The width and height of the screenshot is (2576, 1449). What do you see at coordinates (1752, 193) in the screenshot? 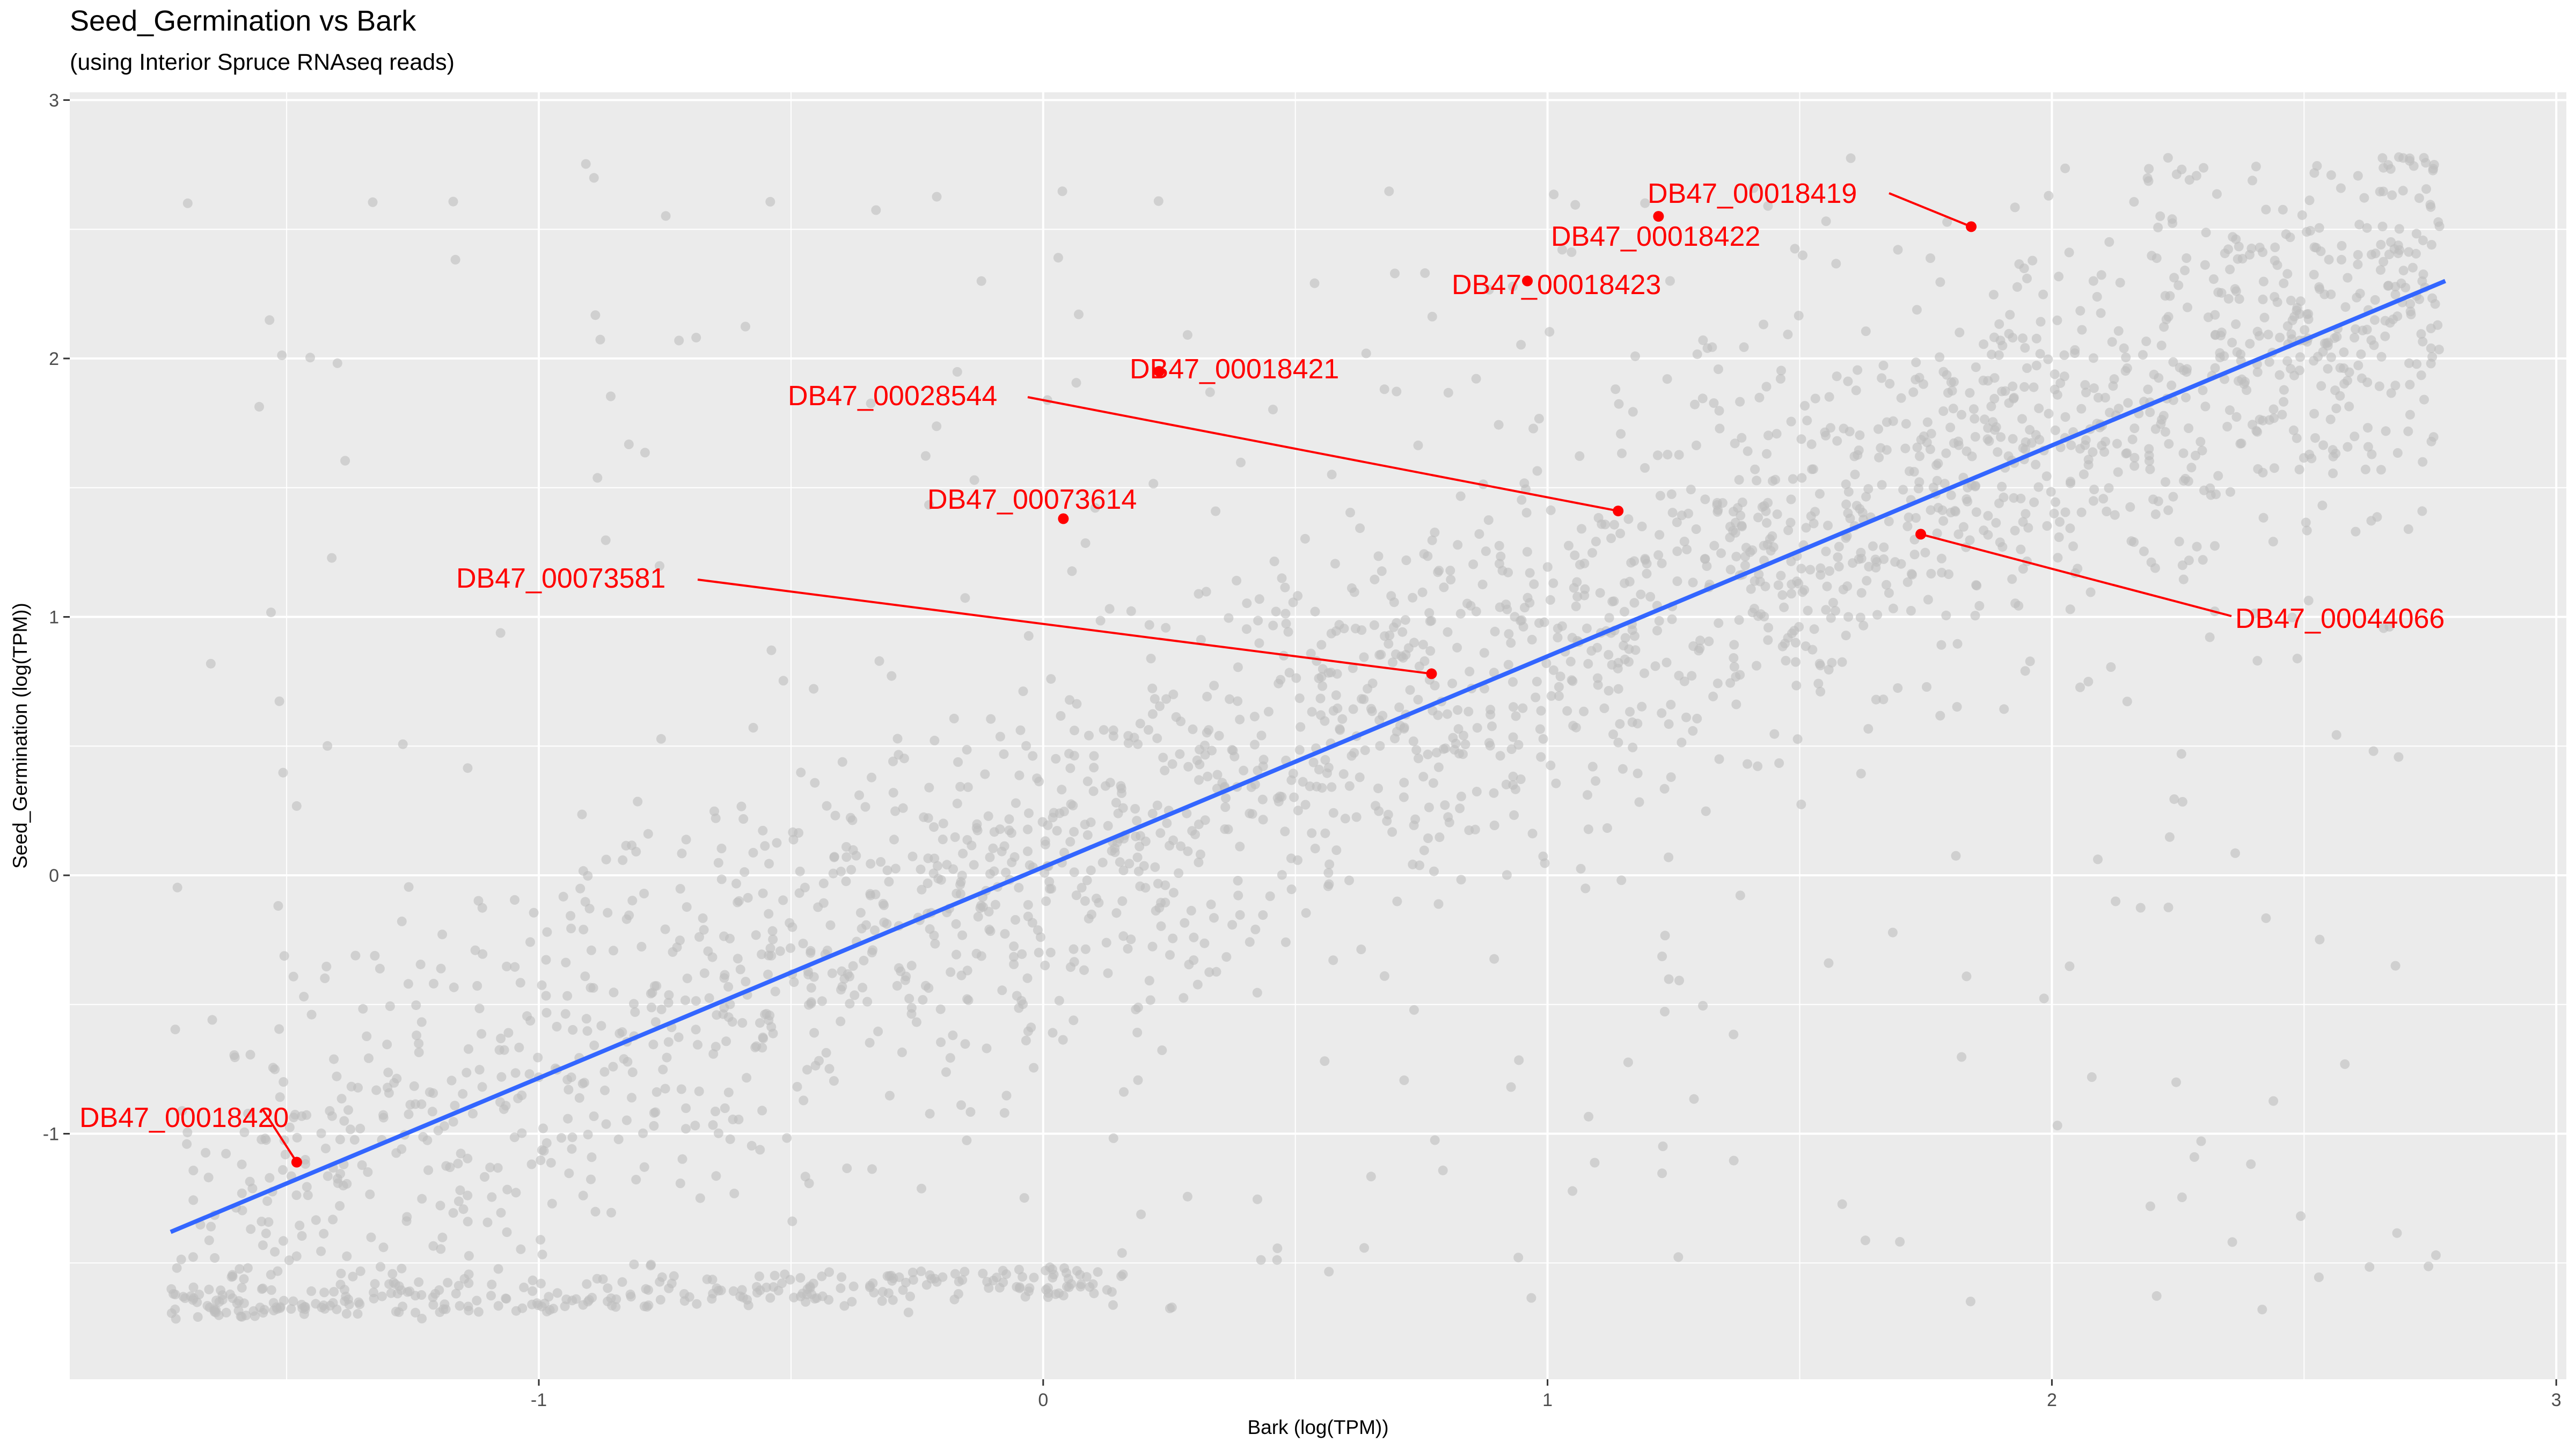
I see `gene-label: DB47_00018419` at bounding box center [1752, 193].